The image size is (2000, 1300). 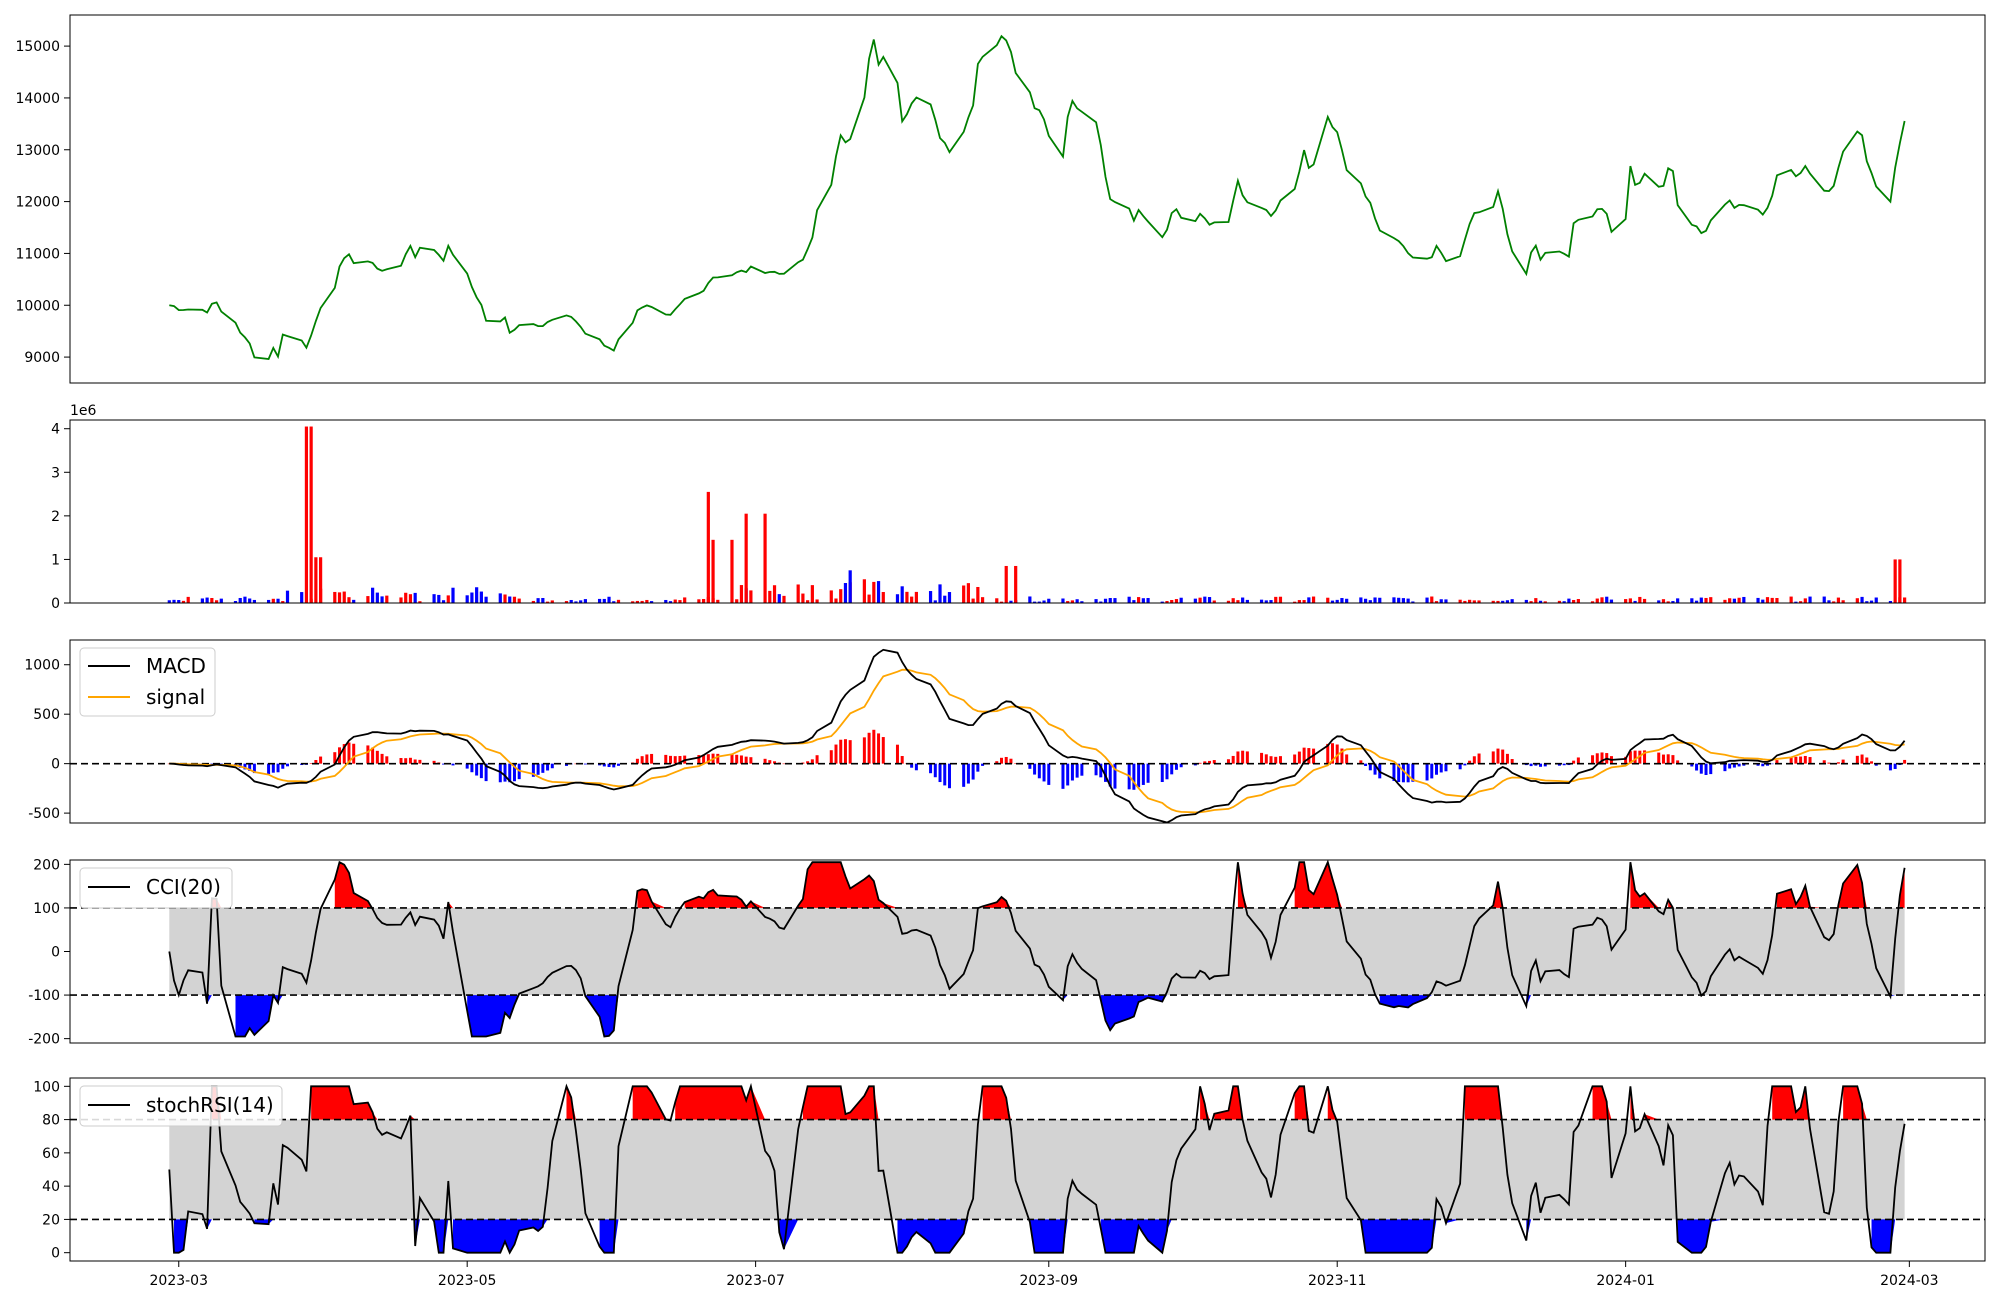 I want to click on x-tick-label: 2023-09, so click(x=1049, y=1281).